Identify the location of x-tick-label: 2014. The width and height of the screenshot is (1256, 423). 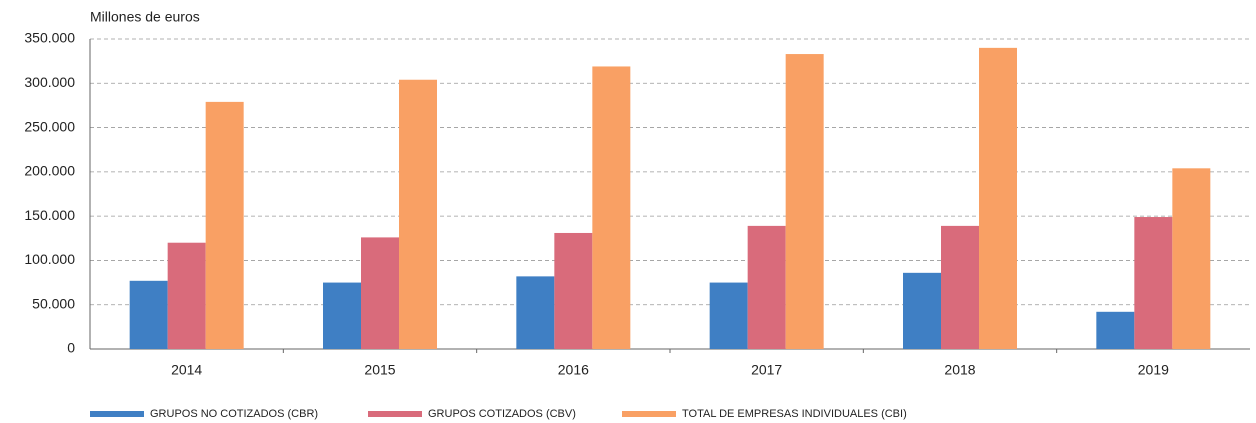
(186, 370).